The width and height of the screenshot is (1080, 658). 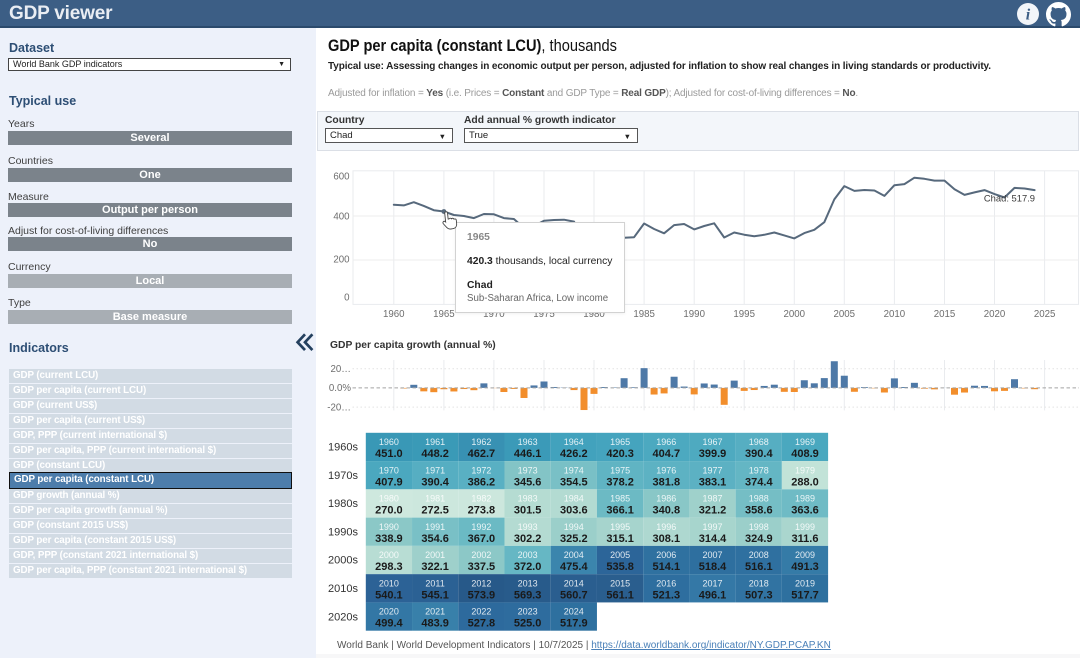 What do you see at coordinates (574, 442) in the screenshot?
I see `svg-text: 1964` at bounding box center [574, 442].